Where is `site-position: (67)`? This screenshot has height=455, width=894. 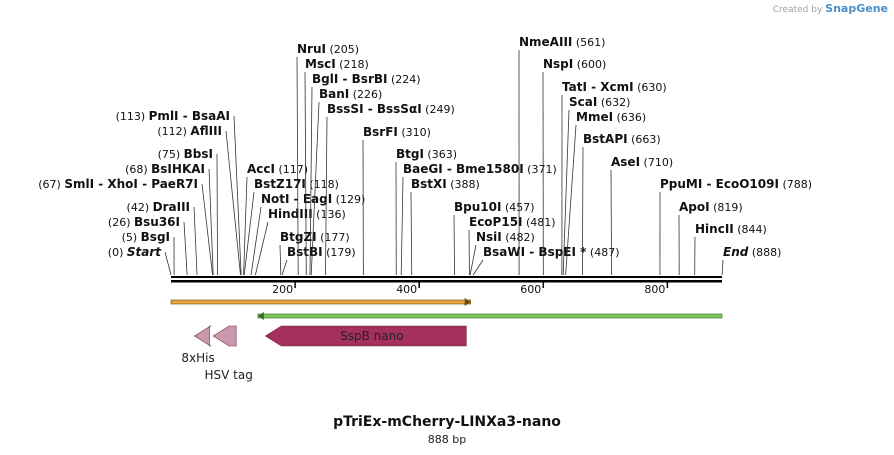 site-position: (67) is located at coordinates (51, 184).